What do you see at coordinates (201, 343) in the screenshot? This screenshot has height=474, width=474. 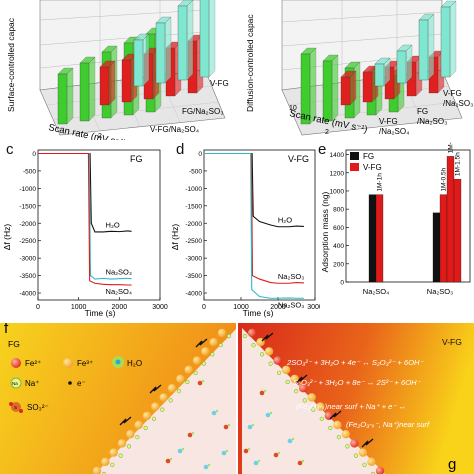 I see `lightning-icon-f1` at bounding box center [201, 343].